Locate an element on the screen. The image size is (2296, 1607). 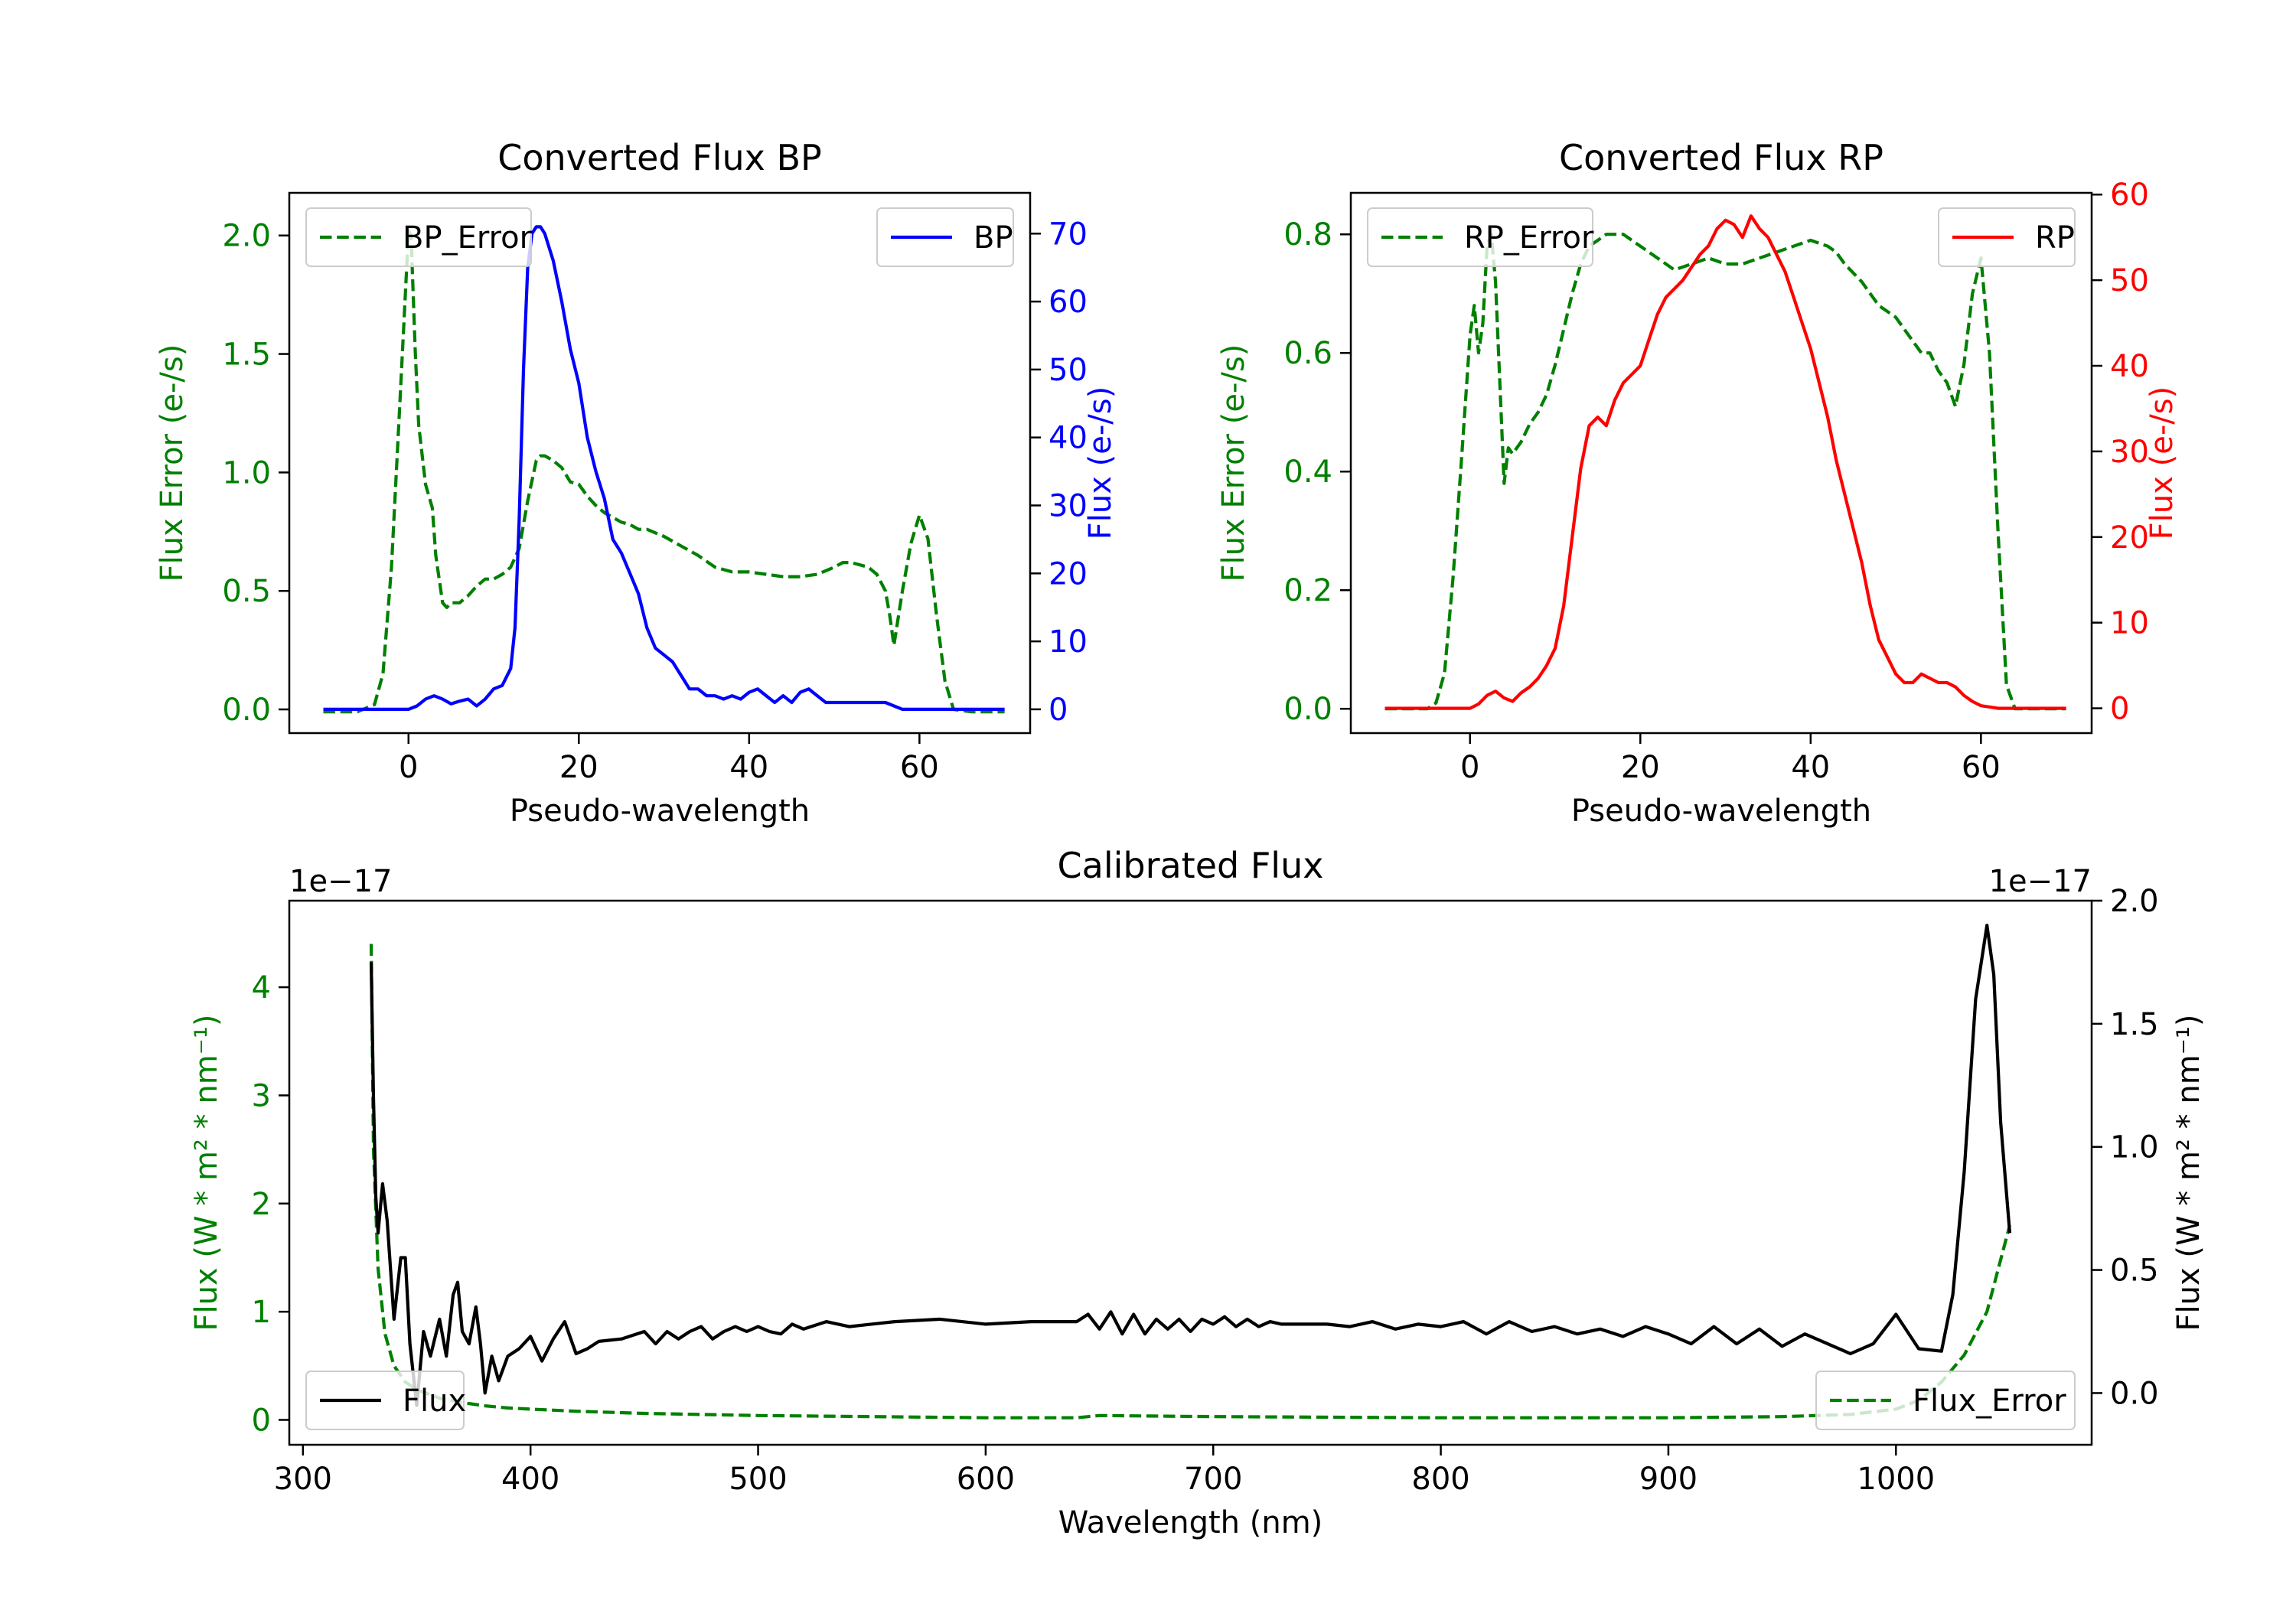
y-left-tick-label: 3 is located at coordinates (261, 1095).